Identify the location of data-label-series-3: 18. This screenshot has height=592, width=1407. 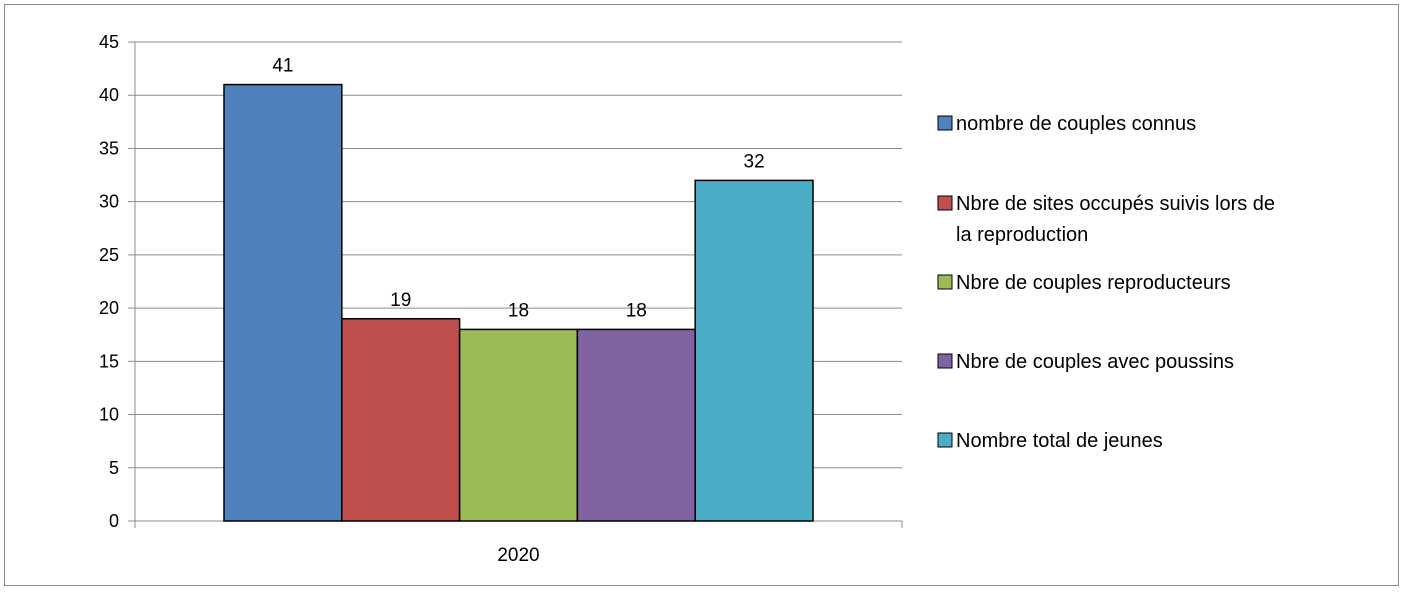
(636, 310).